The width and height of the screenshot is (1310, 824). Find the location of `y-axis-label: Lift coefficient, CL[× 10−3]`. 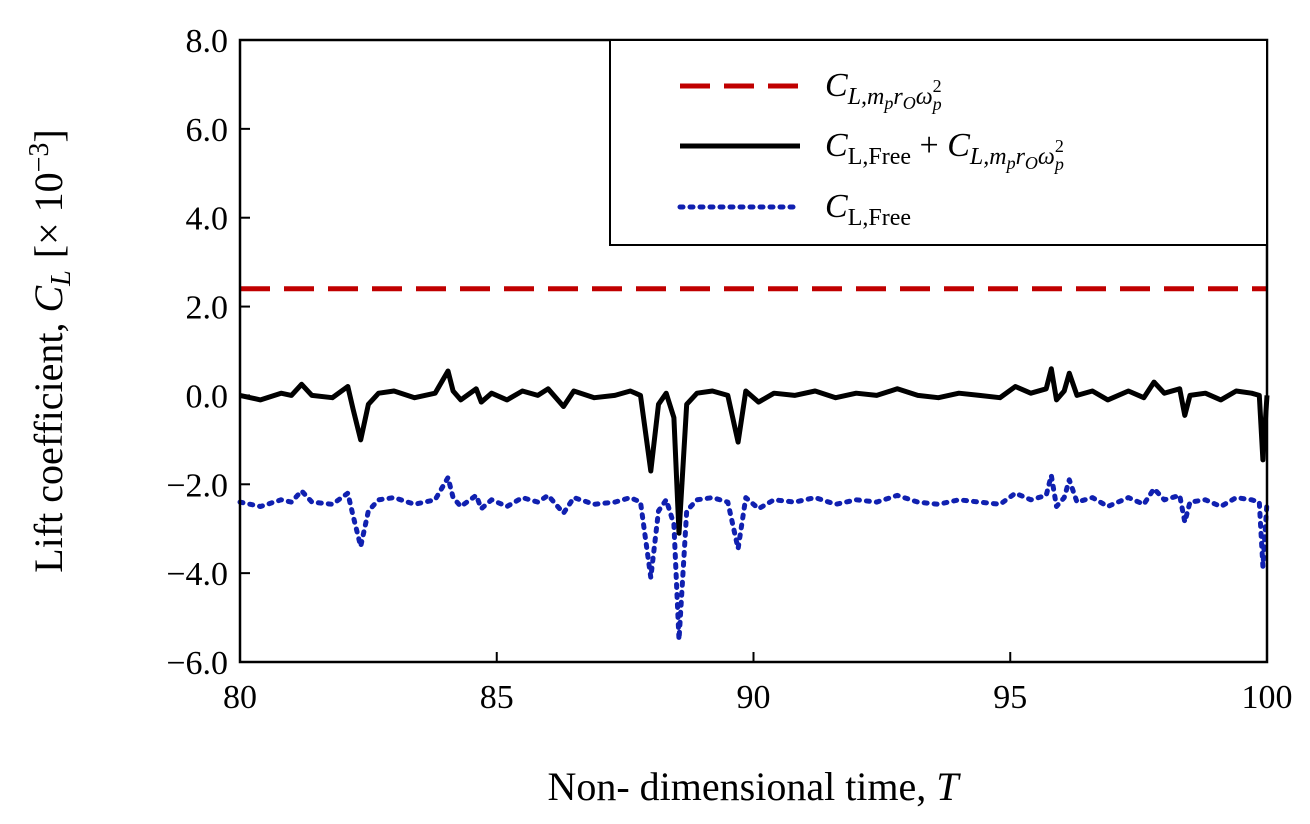

y-axis-label: Lift coefficient, CL[× 10−3] is located at coordinates (50, 351).